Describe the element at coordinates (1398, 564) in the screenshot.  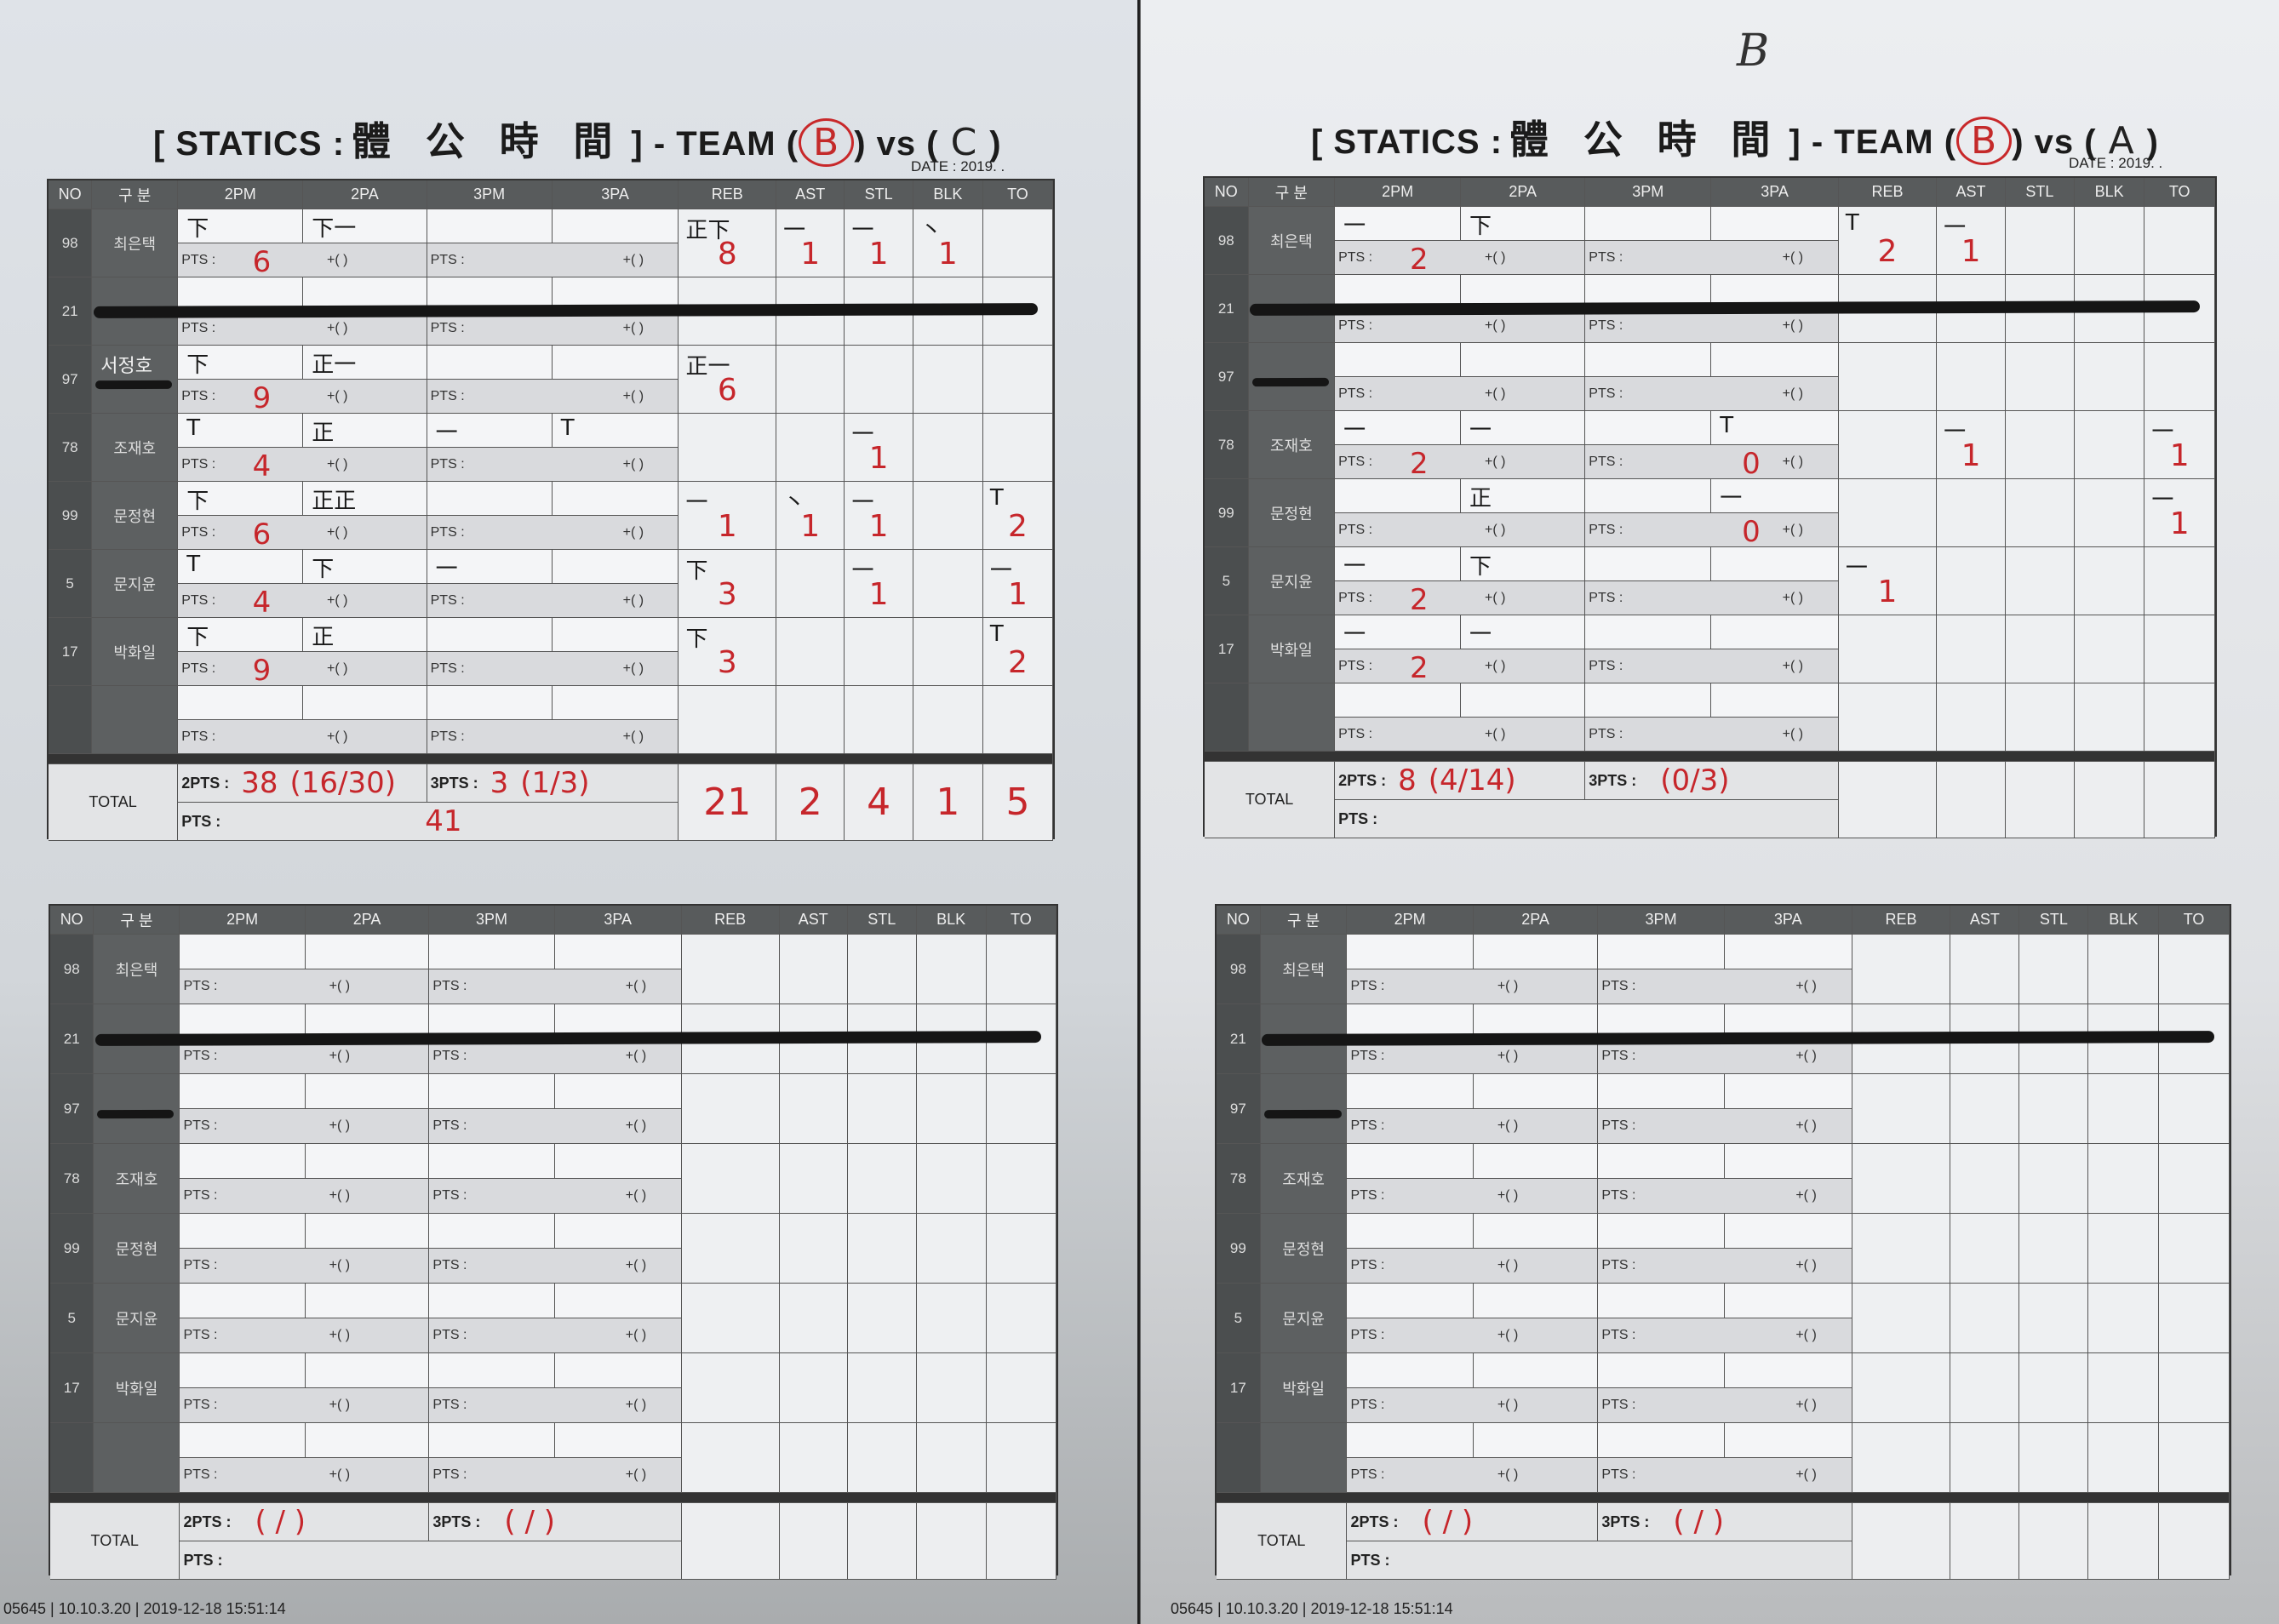
I see `tally-cell-2pm: 一` at that location.